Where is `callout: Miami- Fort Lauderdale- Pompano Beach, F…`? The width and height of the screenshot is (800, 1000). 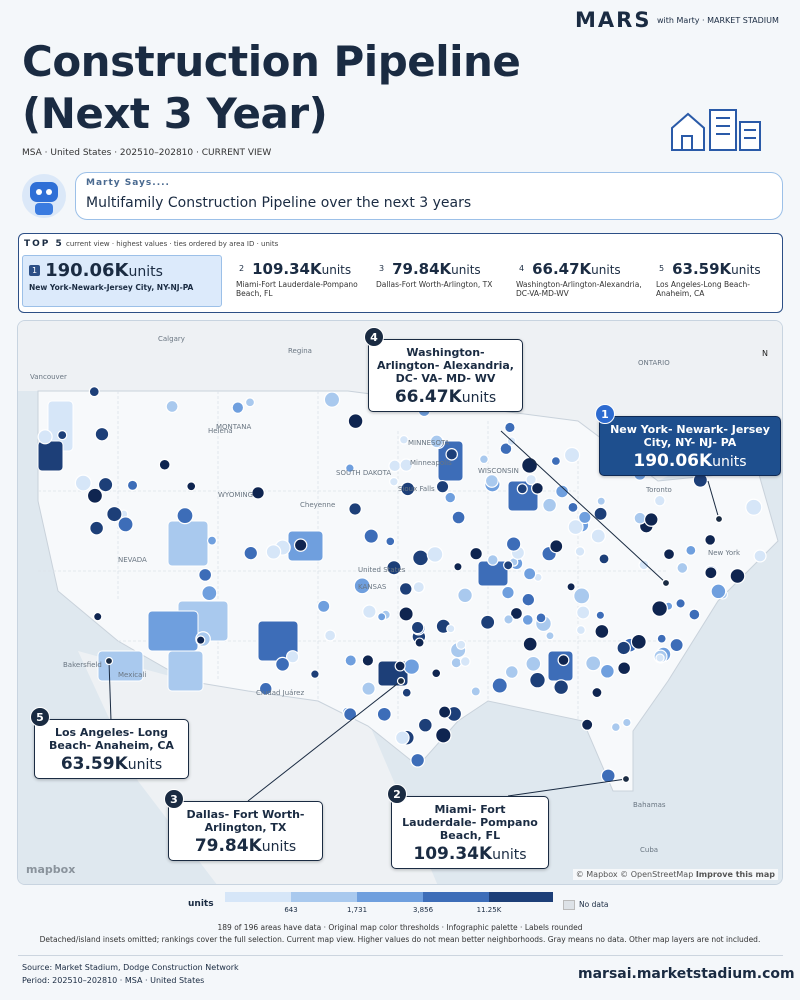
callout: Miami- Fort Lauderdale- Pompano Beach, F… is located at coordinates (470, 832).